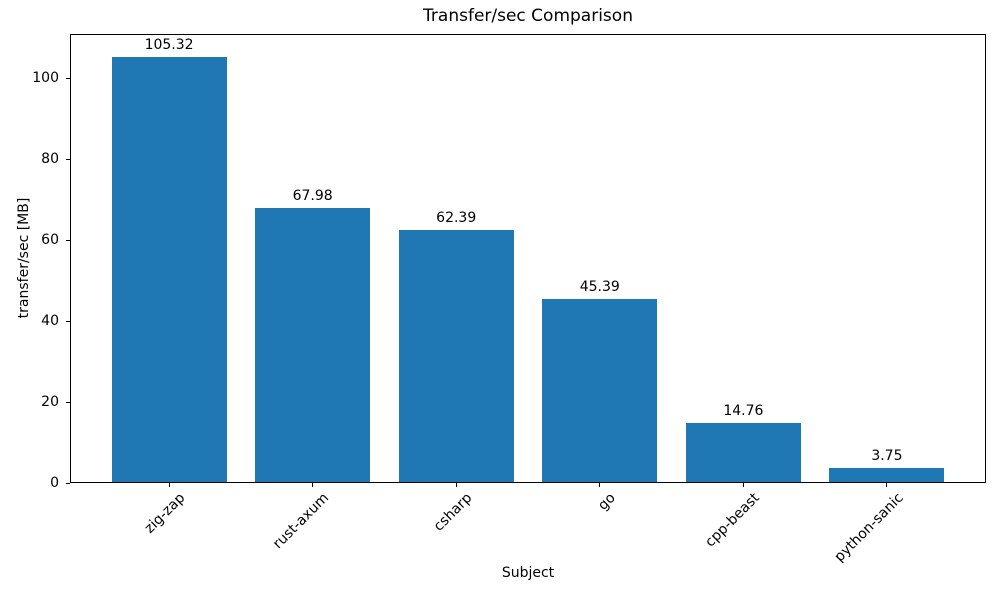 Image resolution: width=1000 pixels, height=600 pixels. I want to click on x-tick-label: zig-zap, so click(165, 513).